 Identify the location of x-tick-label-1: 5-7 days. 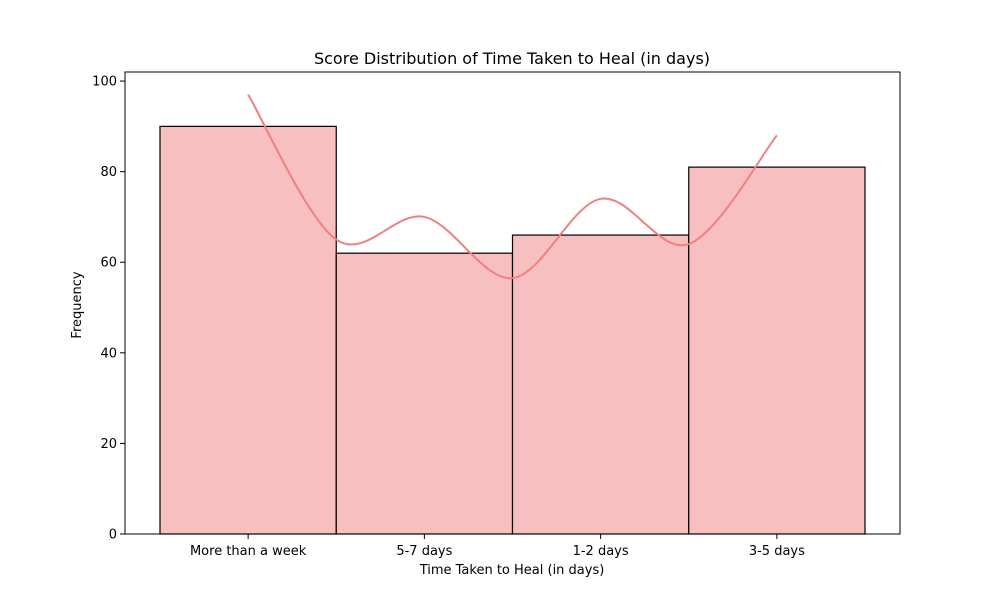
(424, 551).